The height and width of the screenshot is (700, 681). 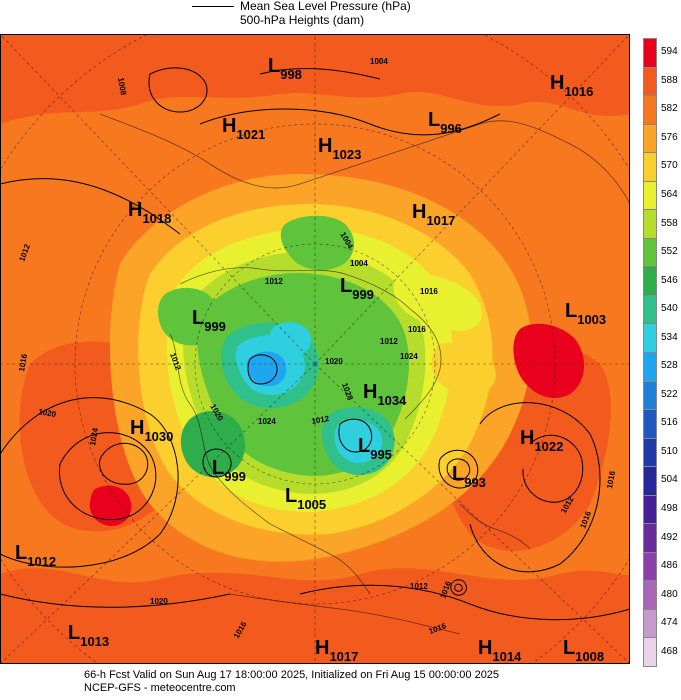 I want to click on high-pressure-center: H1030, so click(x=151, y=430).